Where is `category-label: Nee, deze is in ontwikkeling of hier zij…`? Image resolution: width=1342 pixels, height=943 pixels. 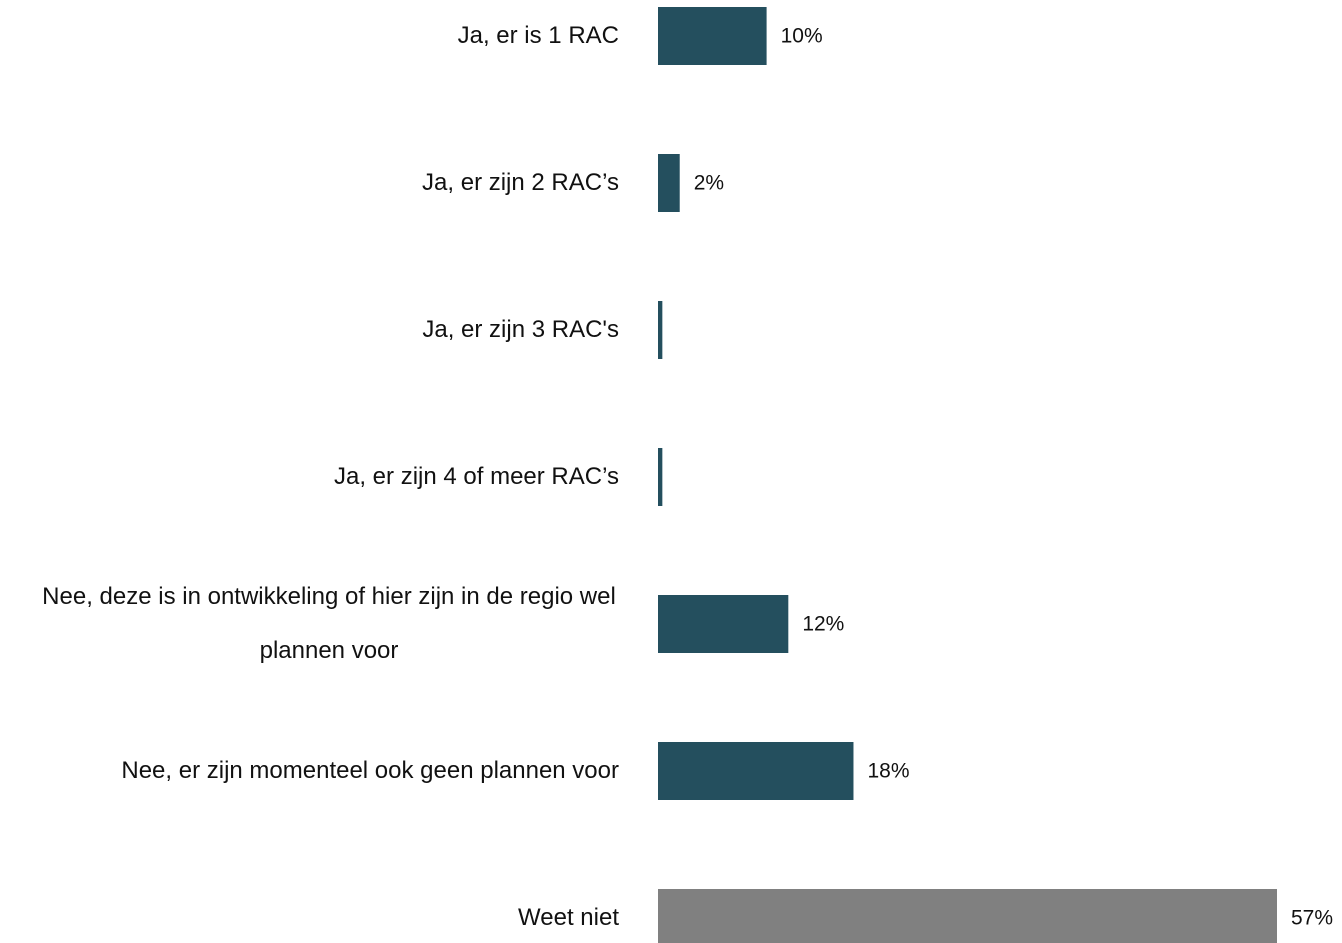 category-label: Nee, deze is in ontwikkeling of hier zij… is located at coordinates (329, 623).